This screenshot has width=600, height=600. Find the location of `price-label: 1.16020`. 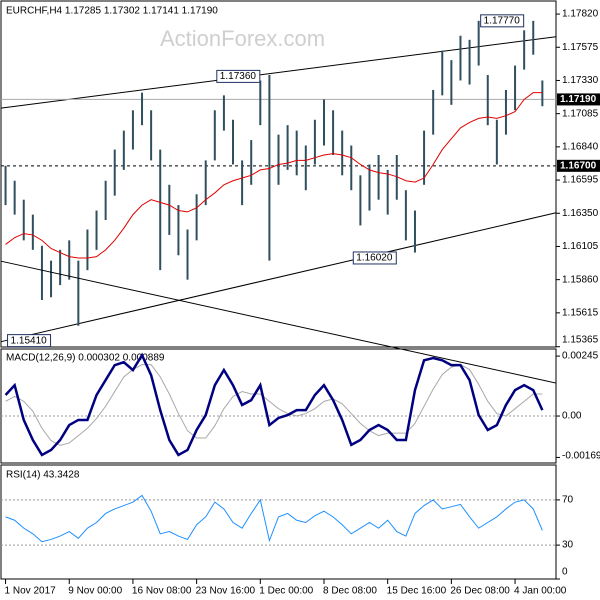

price-label: 1.16020 is located at coordinates (374, 258).